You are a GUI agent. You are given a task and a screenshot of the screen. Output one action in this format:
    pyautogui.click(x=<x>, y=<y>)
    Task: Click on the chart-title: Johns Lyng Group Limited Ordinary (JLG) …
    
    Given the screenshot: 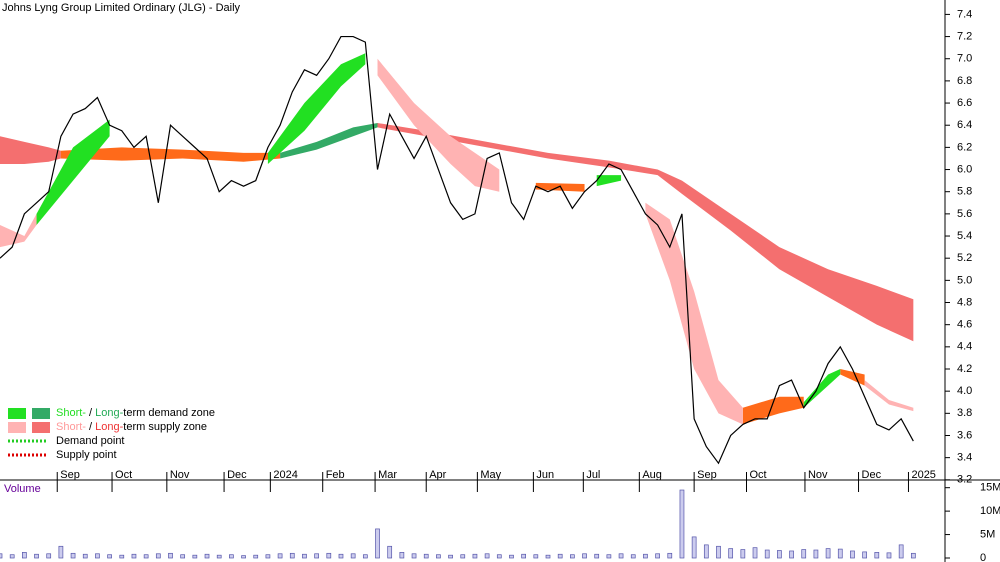 What is the action you would take?
    pyautogui.click(x=121, y=8)
    